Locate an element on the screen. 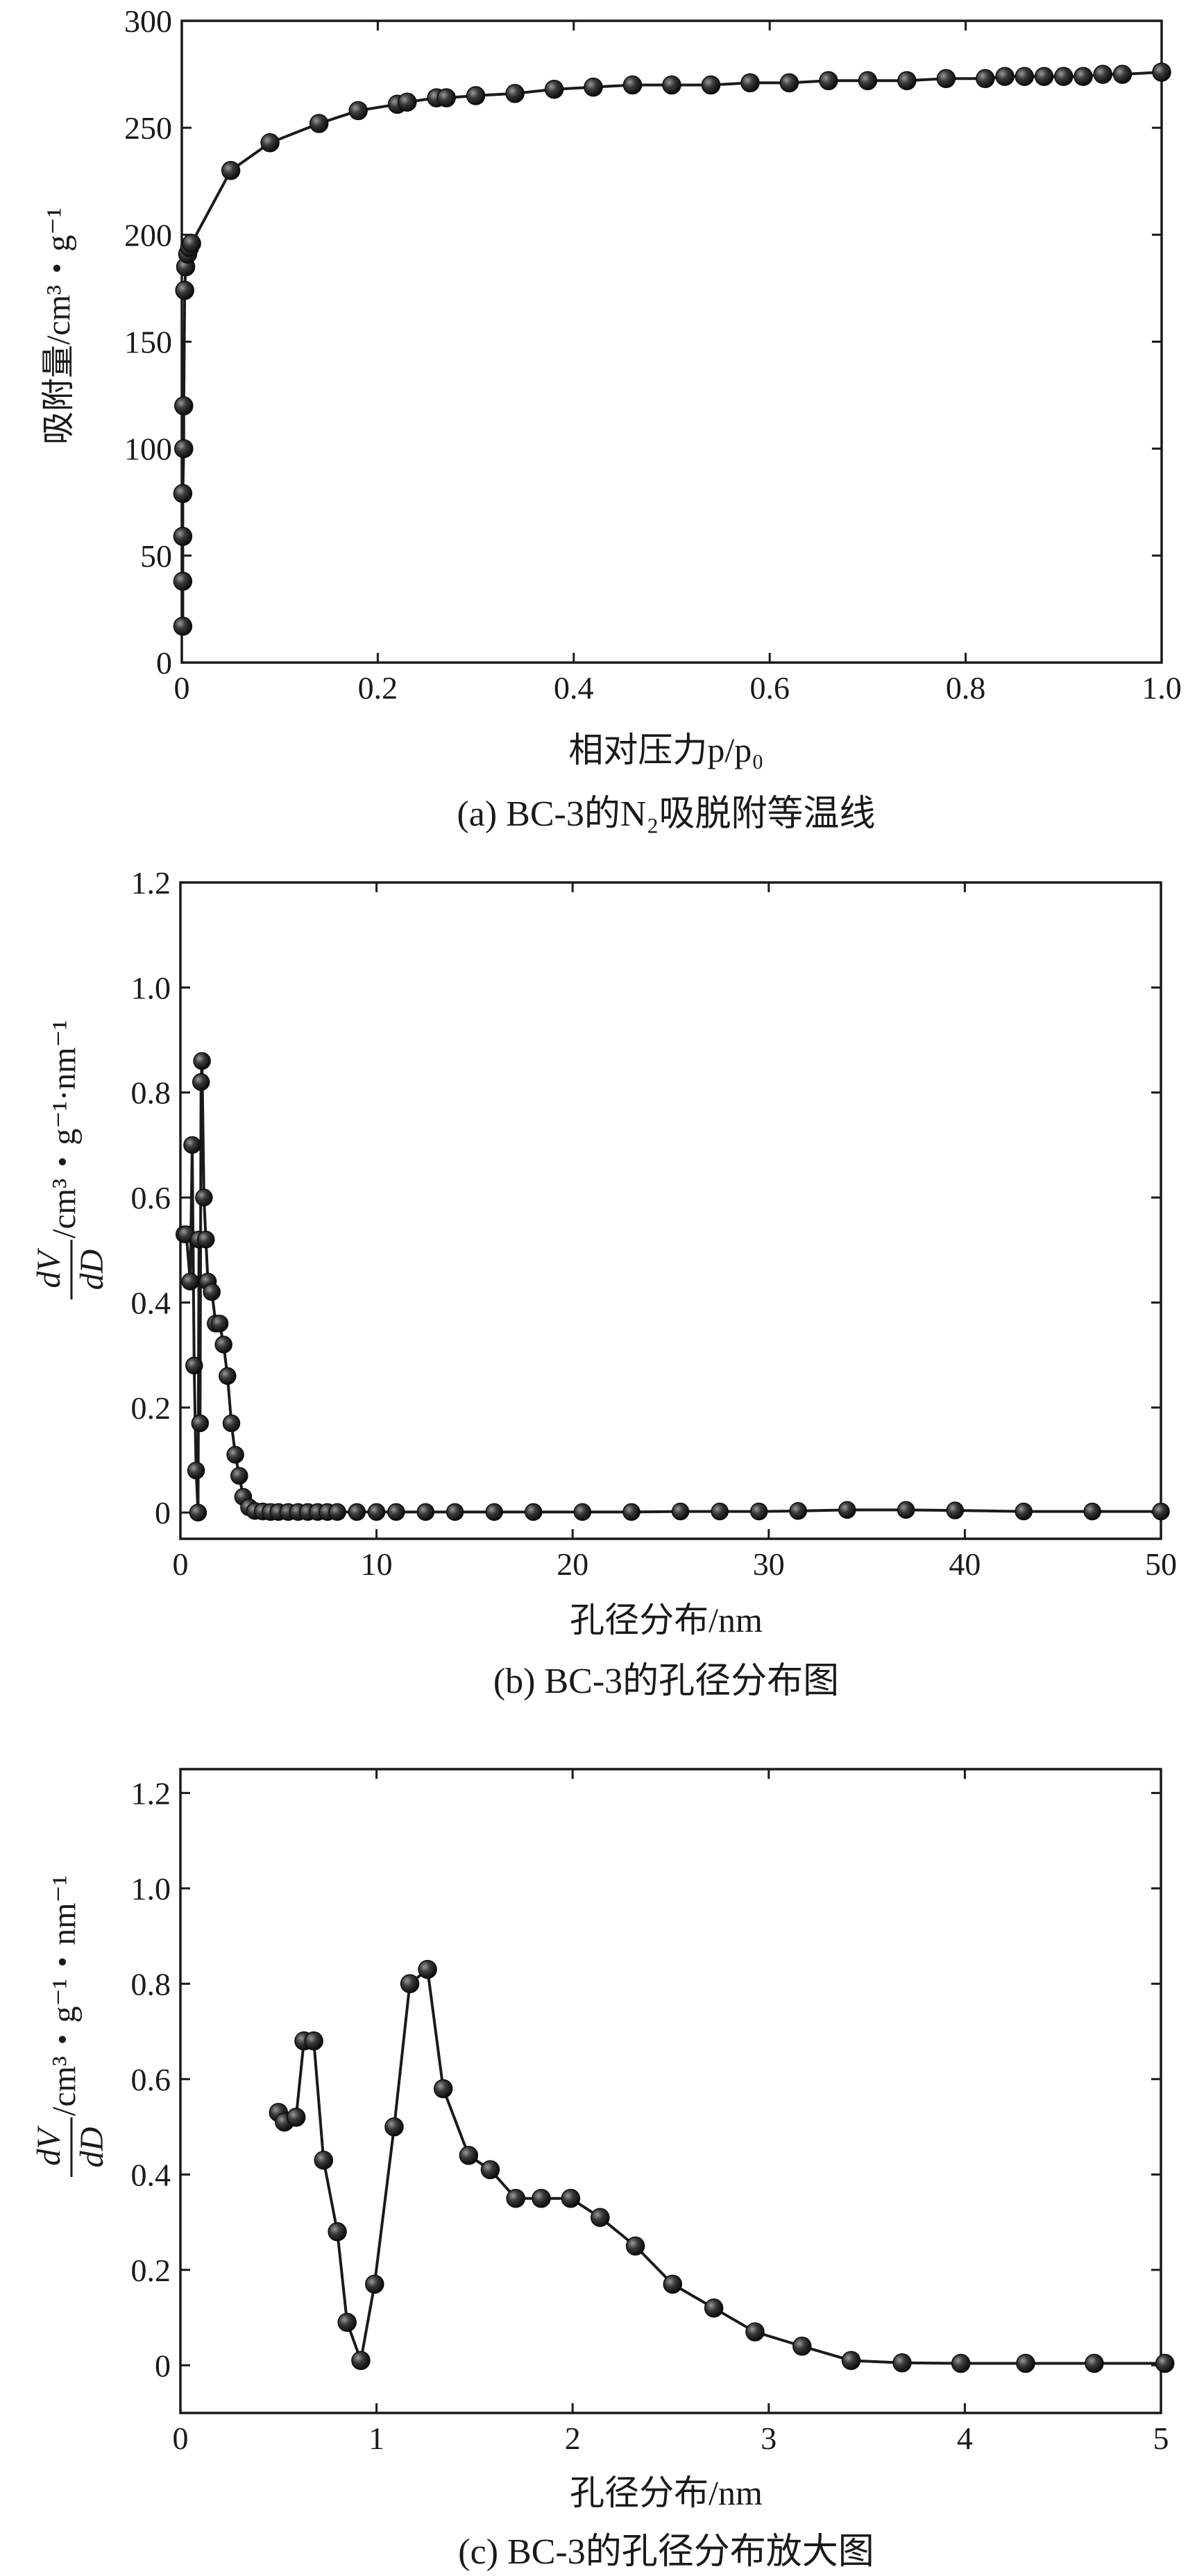  panel-b-y-tick-label: 1.0 is located at coordinates (151, 987).